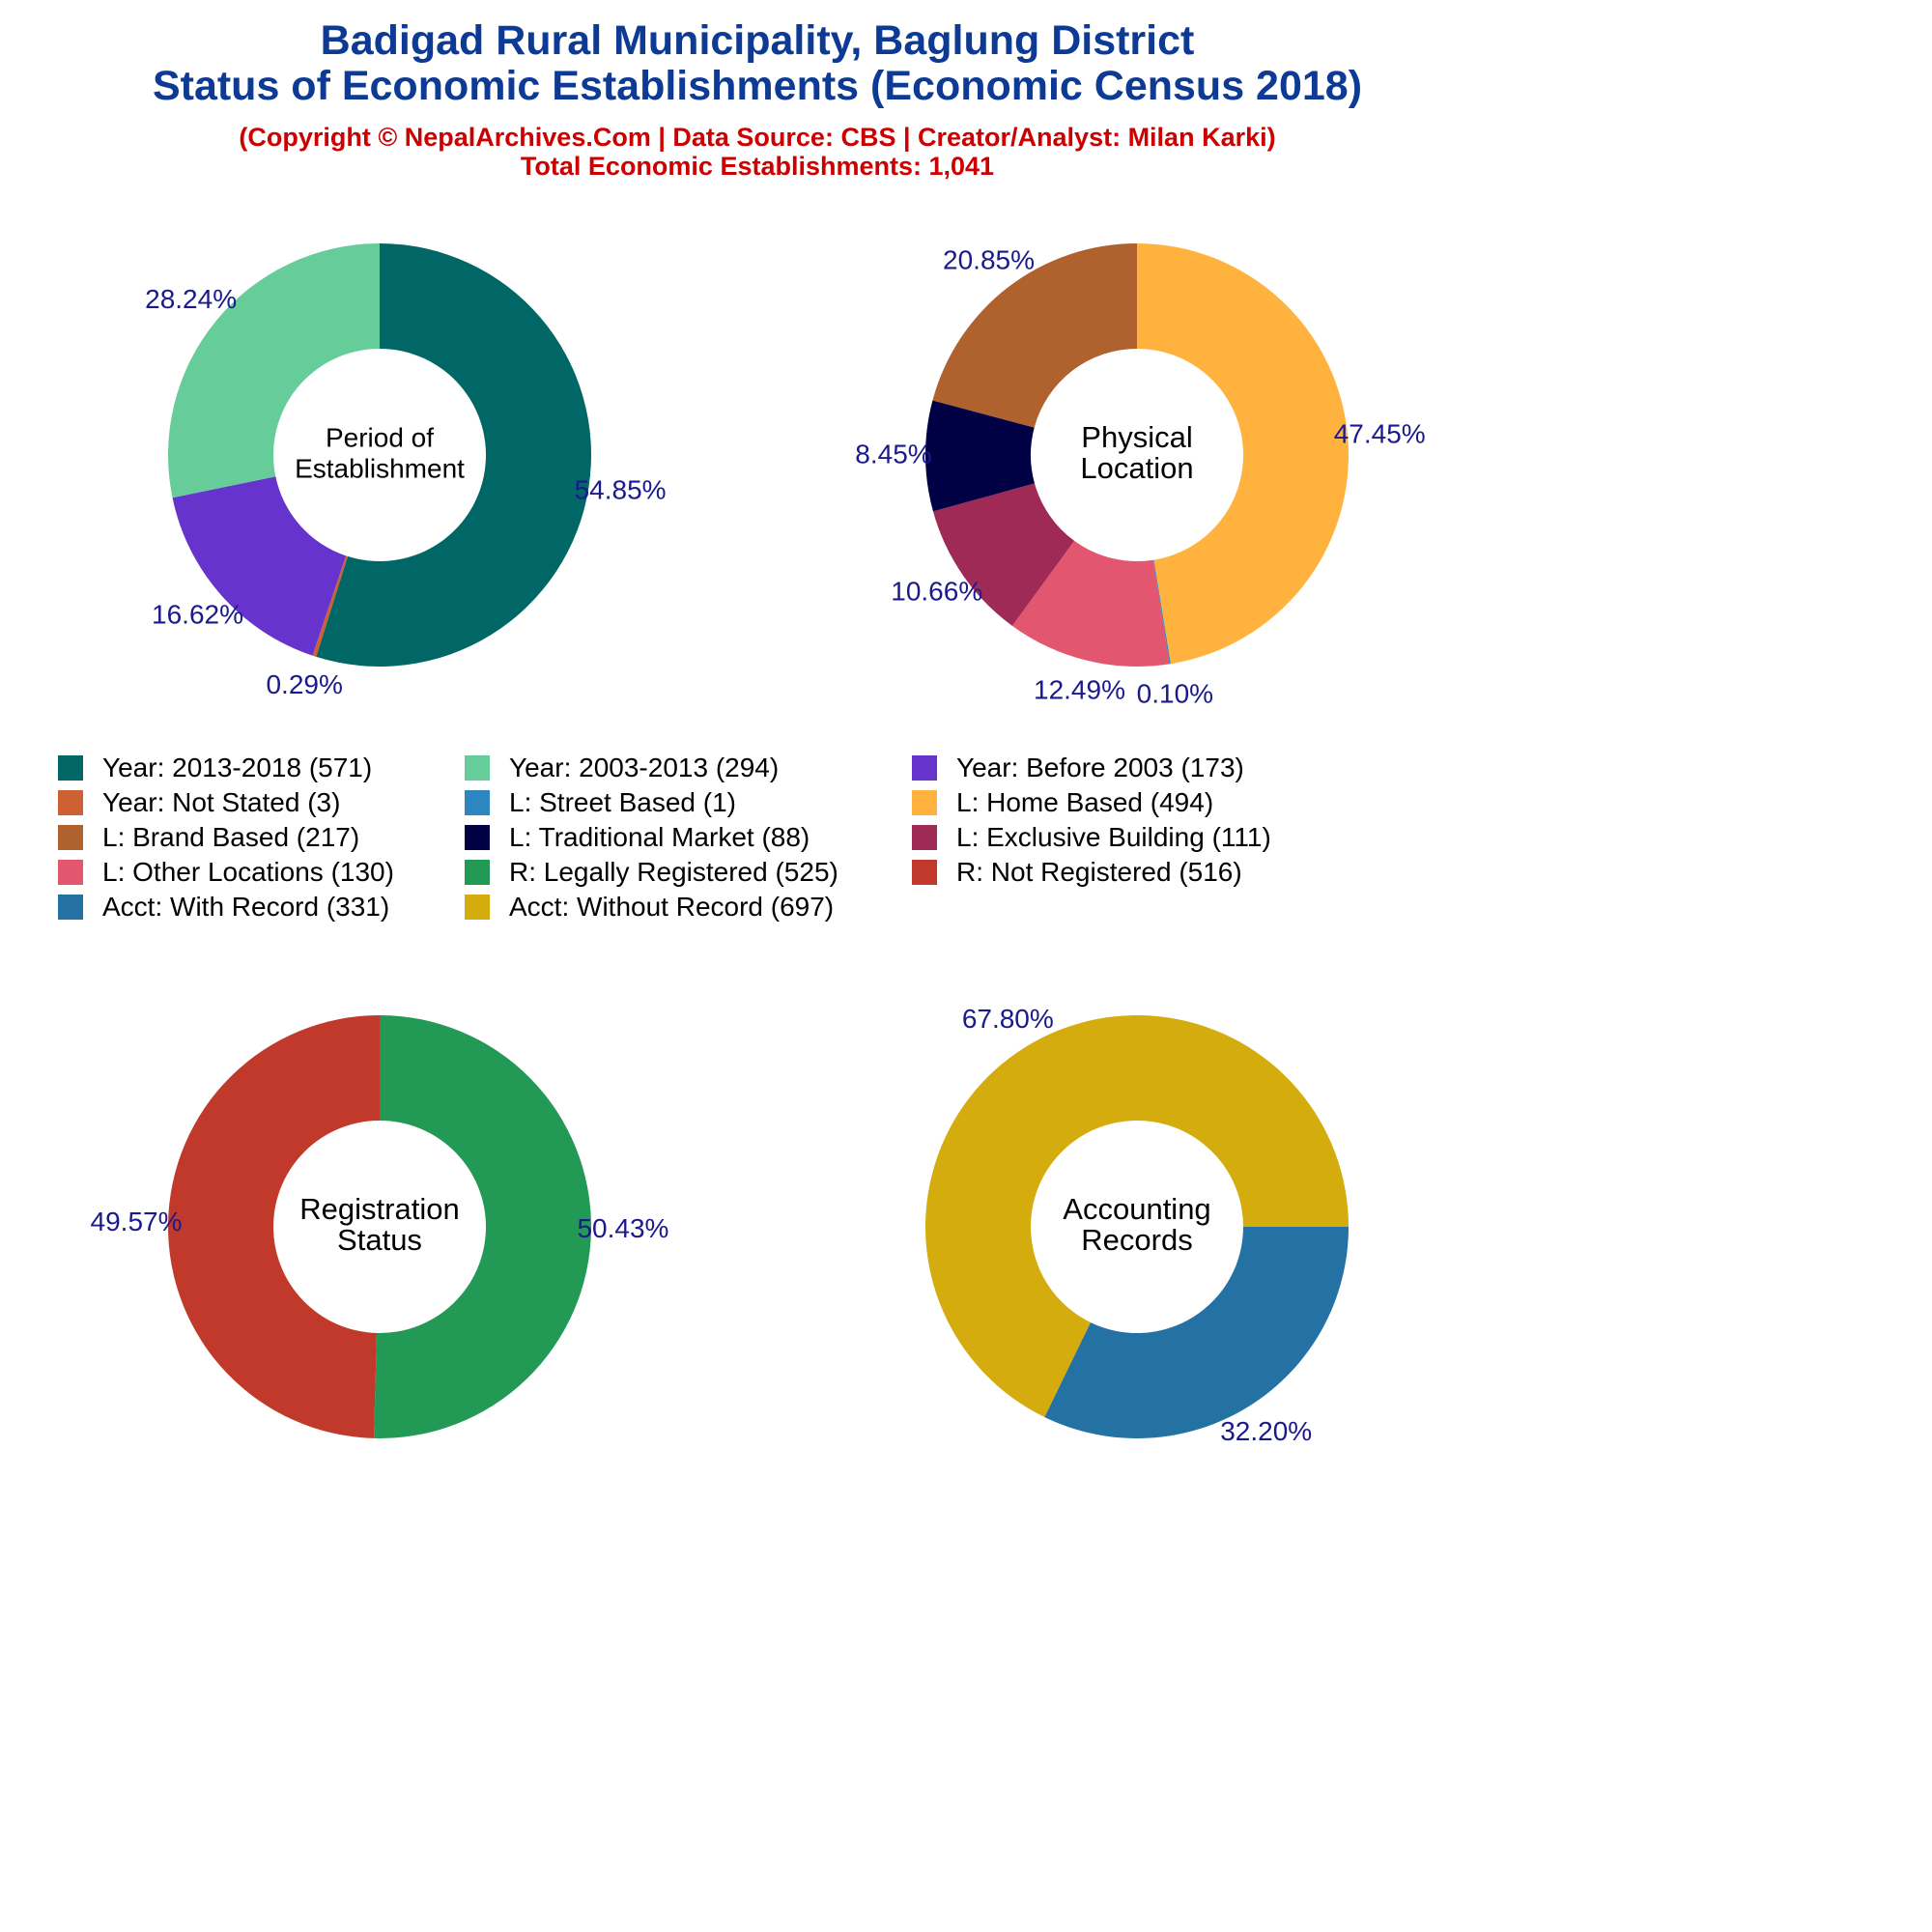 This screenshot has width=1932, height=1932. Describe the element at coordinates (221, 802) in the screenshot. I see `legend-label: Year: Not Stated (3)` at that location.